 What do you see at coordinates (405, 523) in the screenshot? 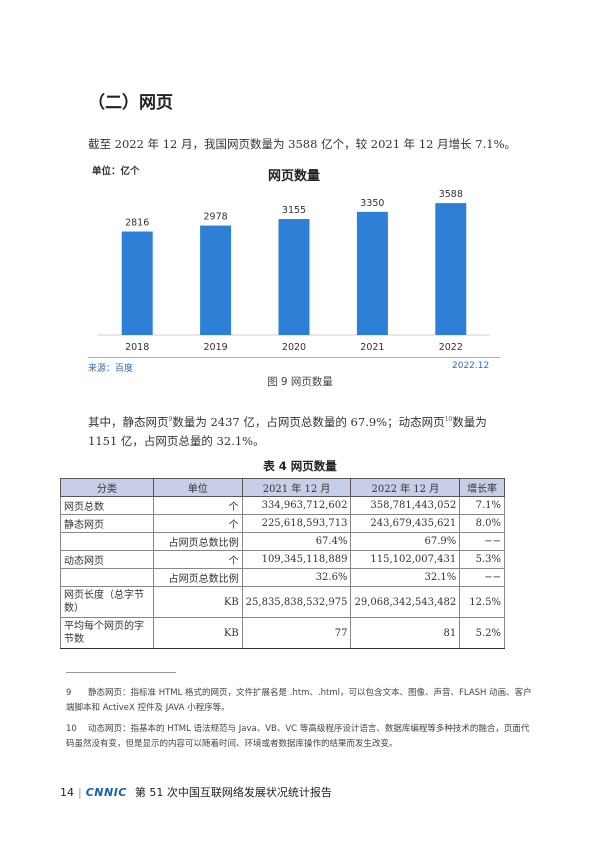
I see `cell-2022: 243,679,435,621` at bounding box center [405, 523].